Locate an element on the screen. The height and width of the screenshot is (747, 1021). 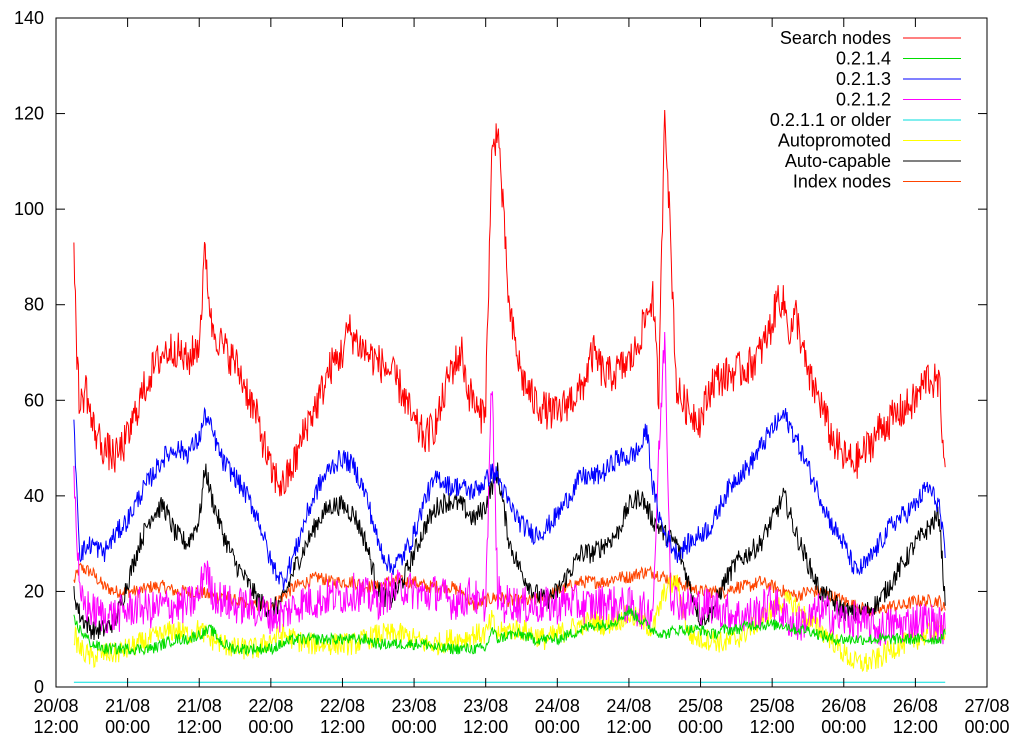
y-tick-label: 140 is located at coordinates (29, 18).